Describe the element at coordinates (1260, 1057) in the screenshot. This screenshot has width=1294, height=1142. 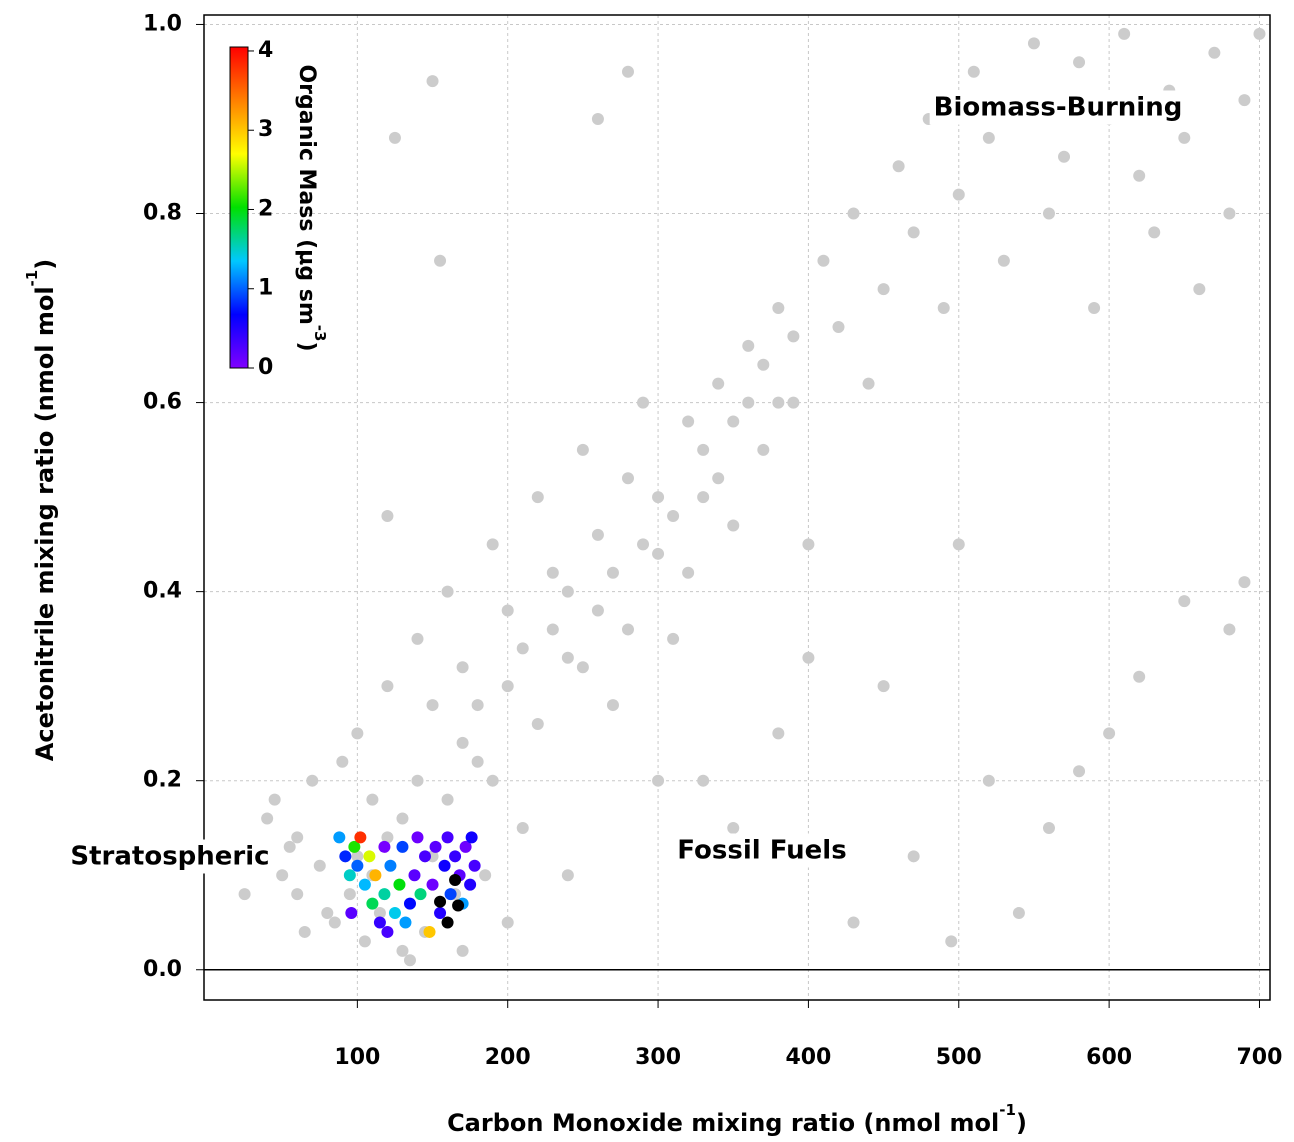
I see `x-tick-label: 700` at that location.